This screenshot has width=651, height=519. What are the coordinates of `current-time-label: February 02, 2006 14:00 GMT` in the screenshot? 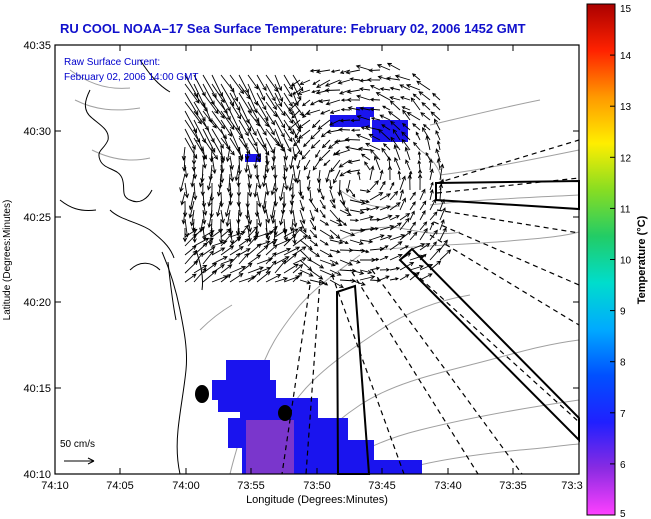 It's located at (131, 77).